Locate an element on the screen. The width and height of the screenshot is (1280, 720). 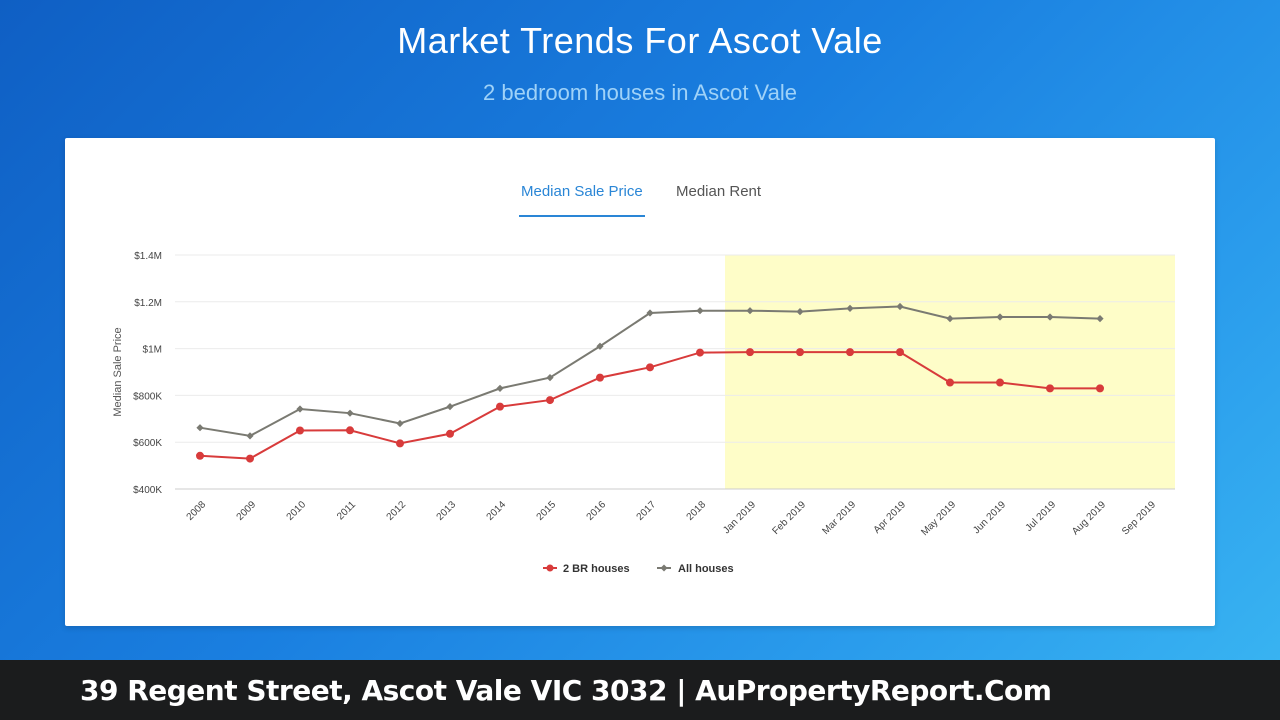
page-title: Market Trends For Ascot Vale is located at coordinates (640, 40).